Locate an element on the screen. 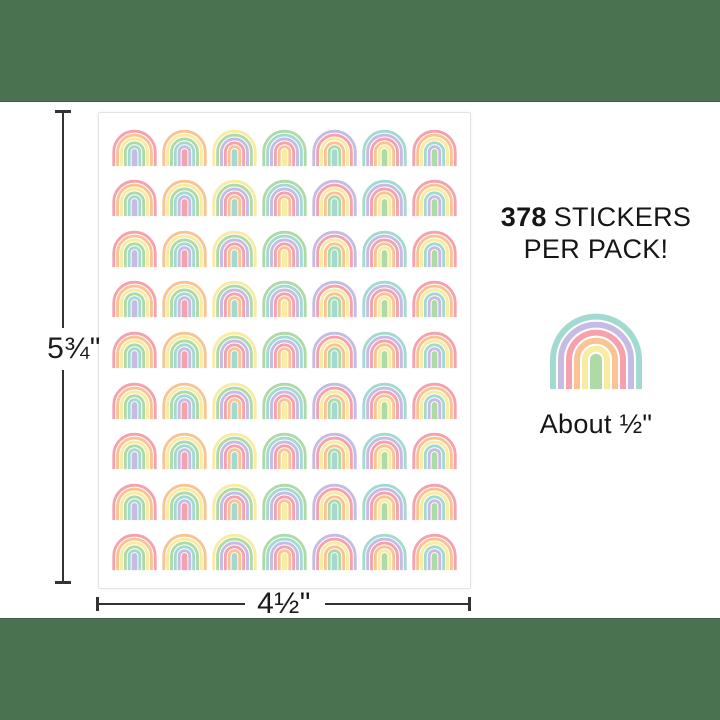 The image size is (720, 720). height-dimension-line-lower is located at coordinates (63, 476).